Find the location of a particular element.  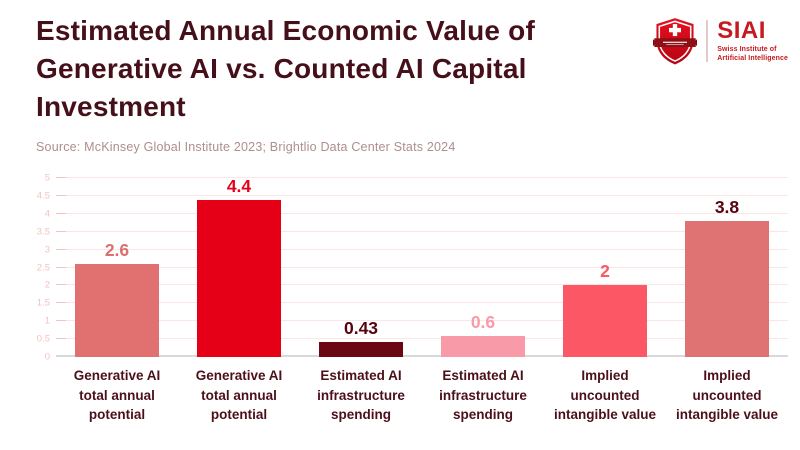

logo-acronym: SIAI is located at coordinates (741, 30).